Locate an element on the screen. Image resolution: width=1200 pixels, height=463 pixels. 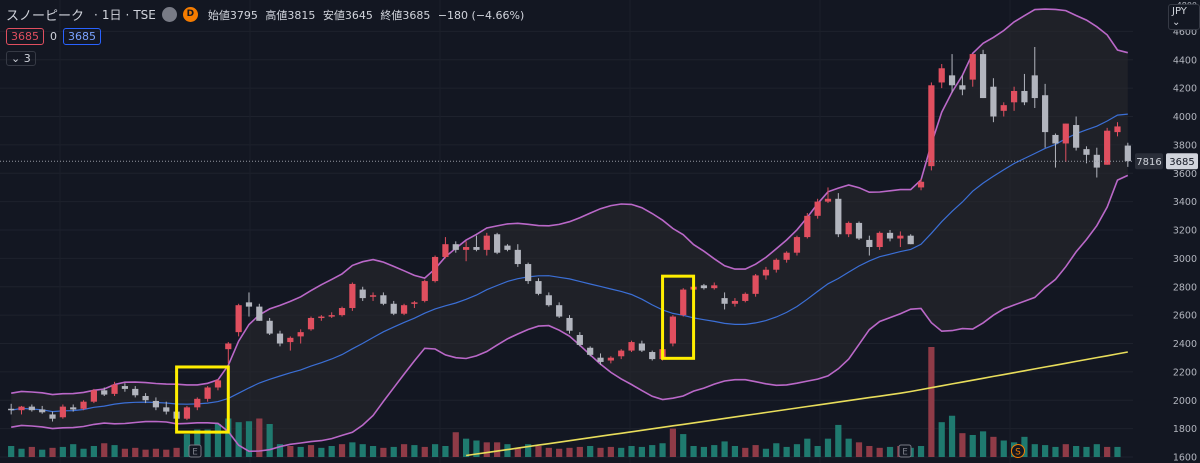
price-axis is located at coordinates (1166, 231).